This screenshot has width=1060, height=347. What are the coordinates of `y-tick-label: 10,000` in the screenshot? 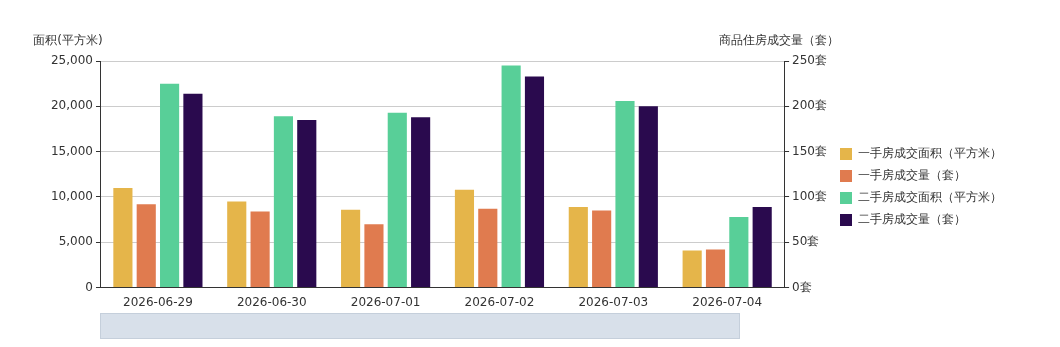 It's located at (71, 196).